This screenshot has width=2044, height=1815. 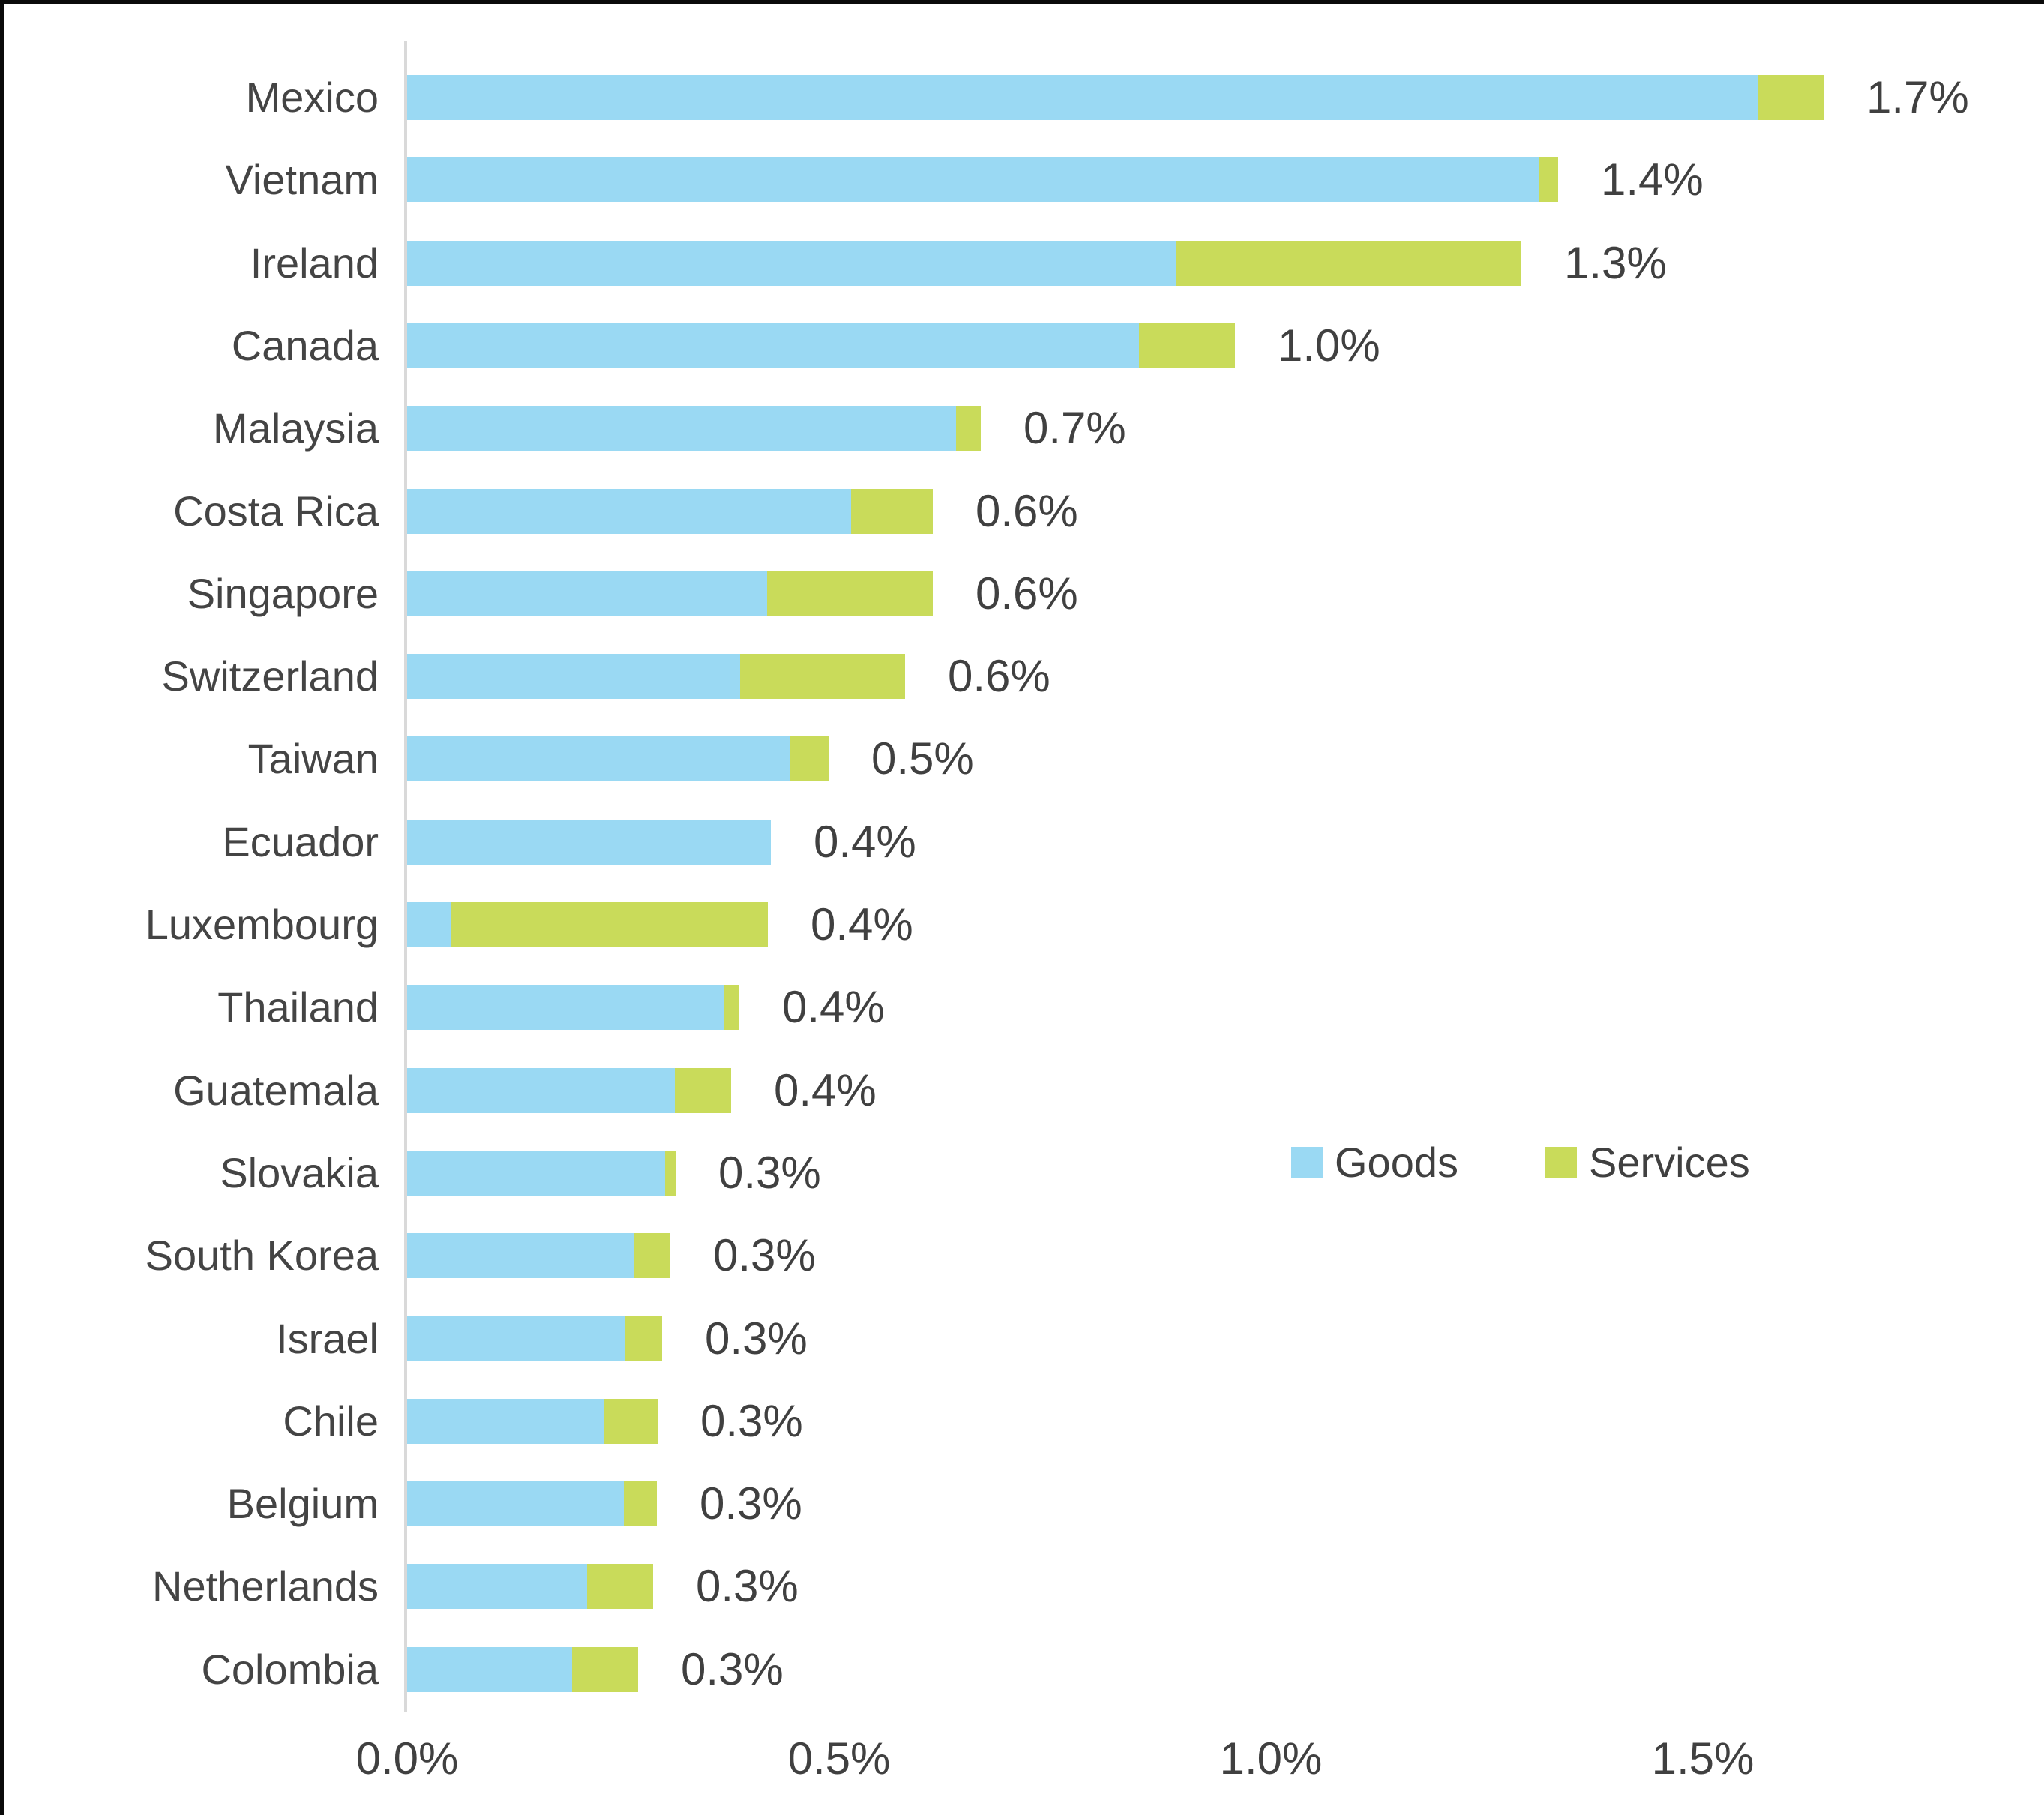 I want to click on country-label: Belgium, so click(x=302, y=1503).